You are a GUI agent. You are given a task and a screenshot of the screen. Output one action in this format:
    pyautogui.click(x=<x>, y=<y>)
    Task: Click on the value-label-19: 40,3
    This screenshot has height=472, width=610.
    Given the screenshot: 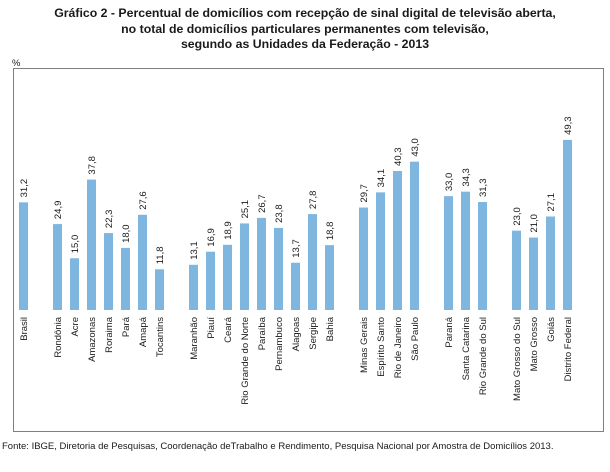 What is the action you would take?
    pyautogui.click(x=398, y=156)
    